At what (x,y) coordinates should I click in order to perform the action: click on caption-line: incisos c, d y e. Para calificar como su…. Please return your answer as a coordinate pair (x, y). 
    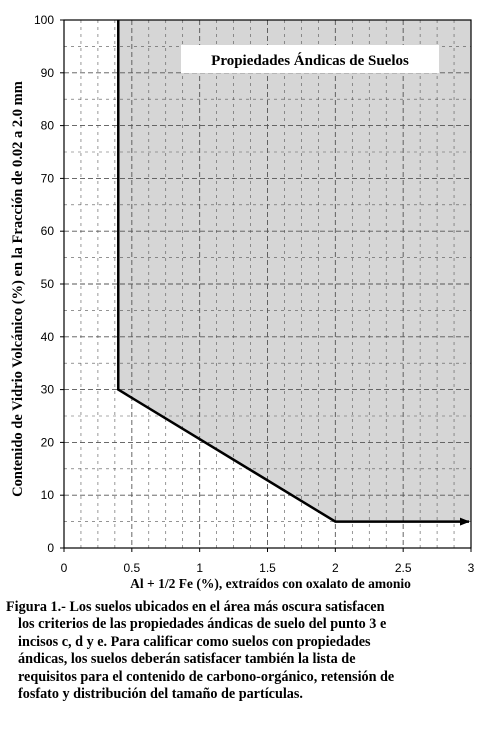
    Looking at the image, I should click on (194, 641).